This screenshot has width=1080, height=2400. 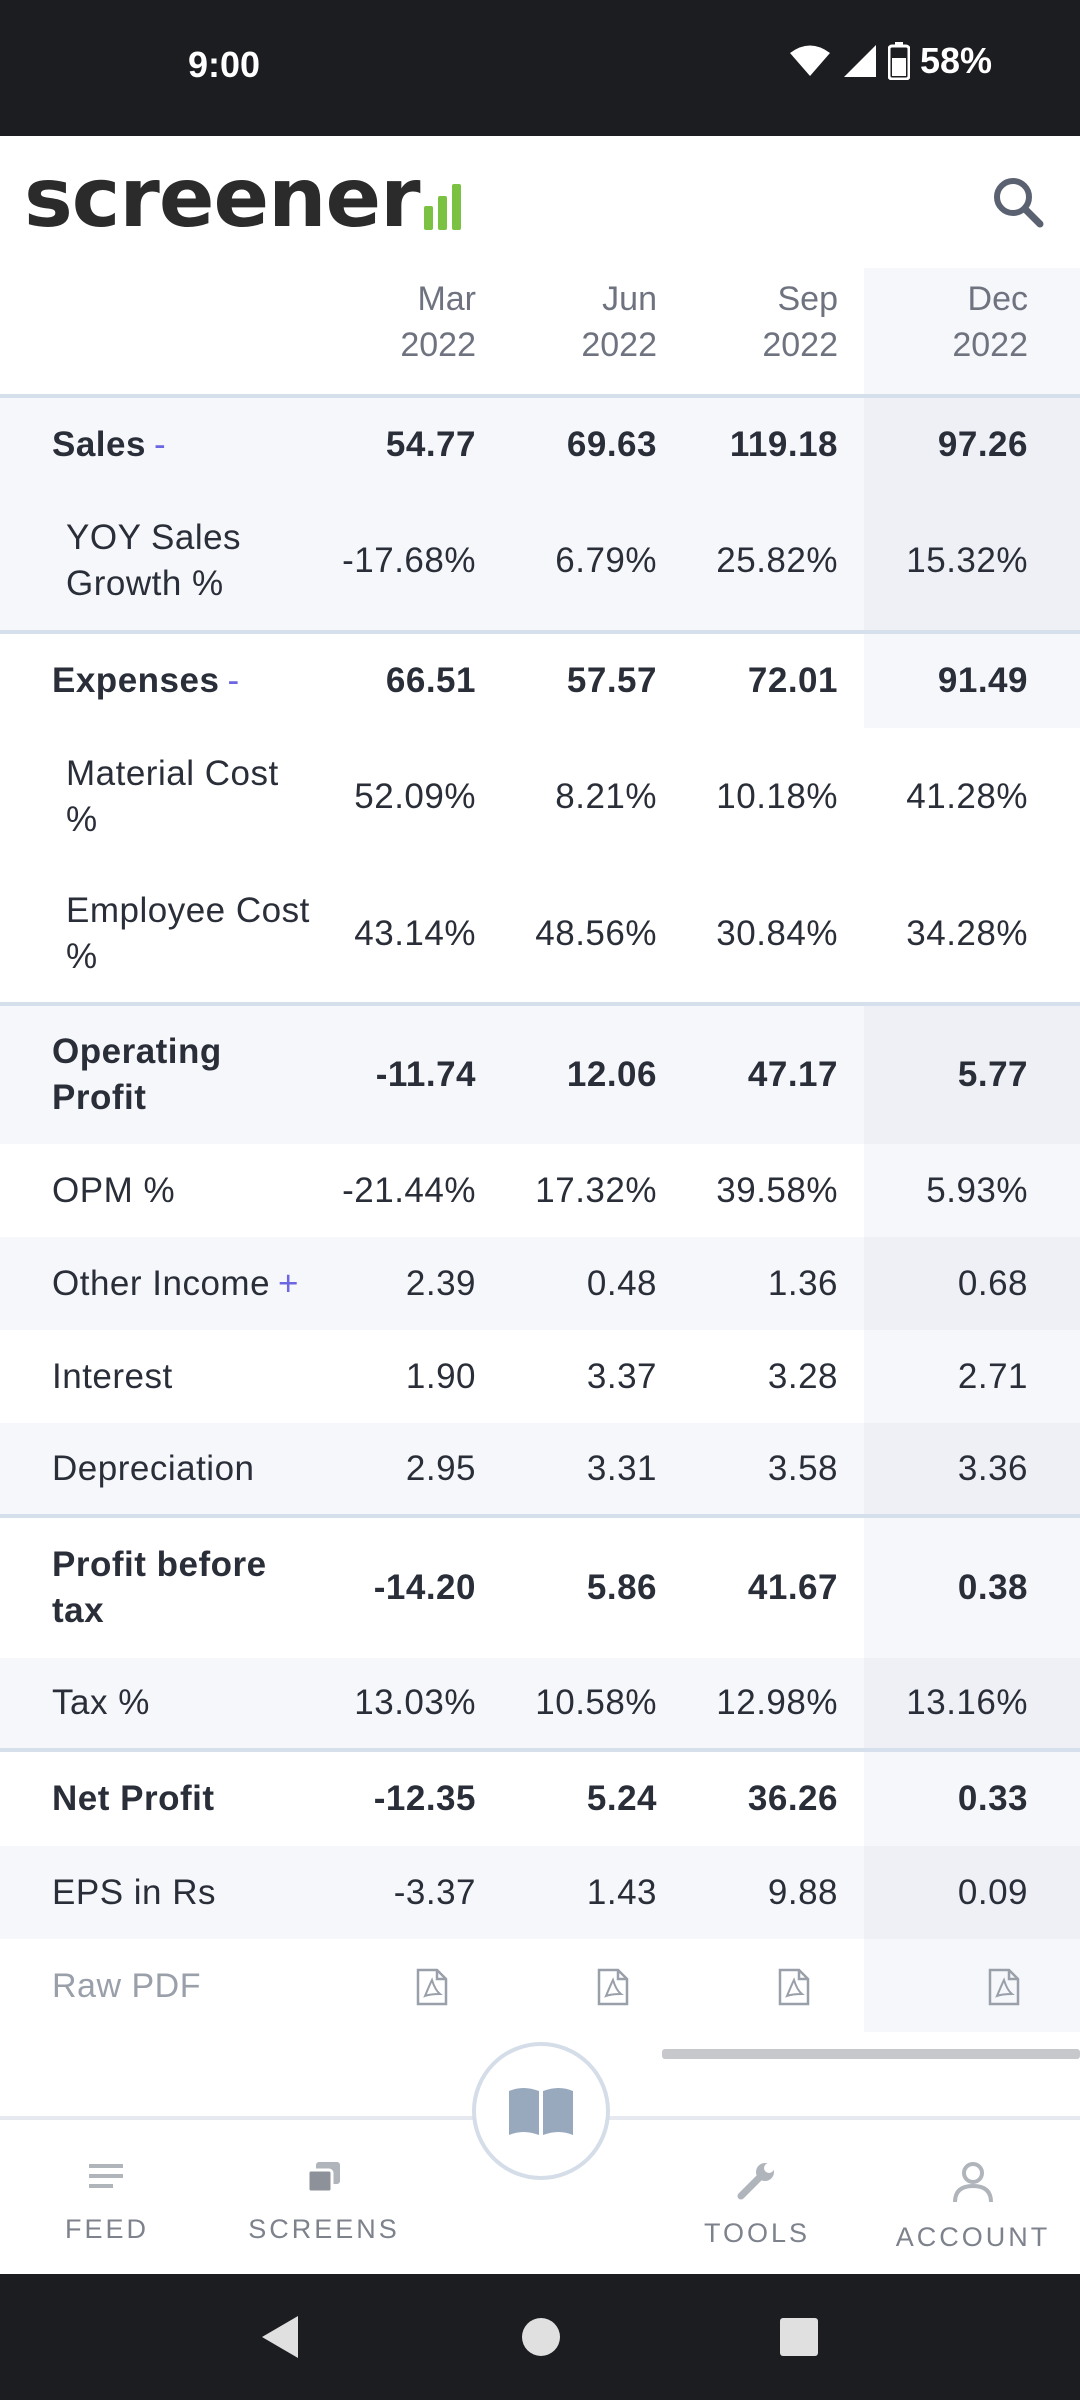 What do you see at coordinates (592, 1283) in the screenshot?
I see `cell: 0.48` at bounding box center [592, 1283].